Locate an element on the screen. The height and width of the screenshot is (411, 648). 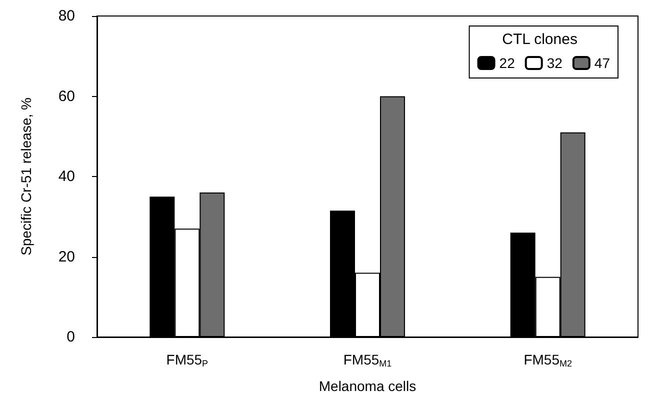
y-tick-label: 20 is located at coordinates (66, 257).